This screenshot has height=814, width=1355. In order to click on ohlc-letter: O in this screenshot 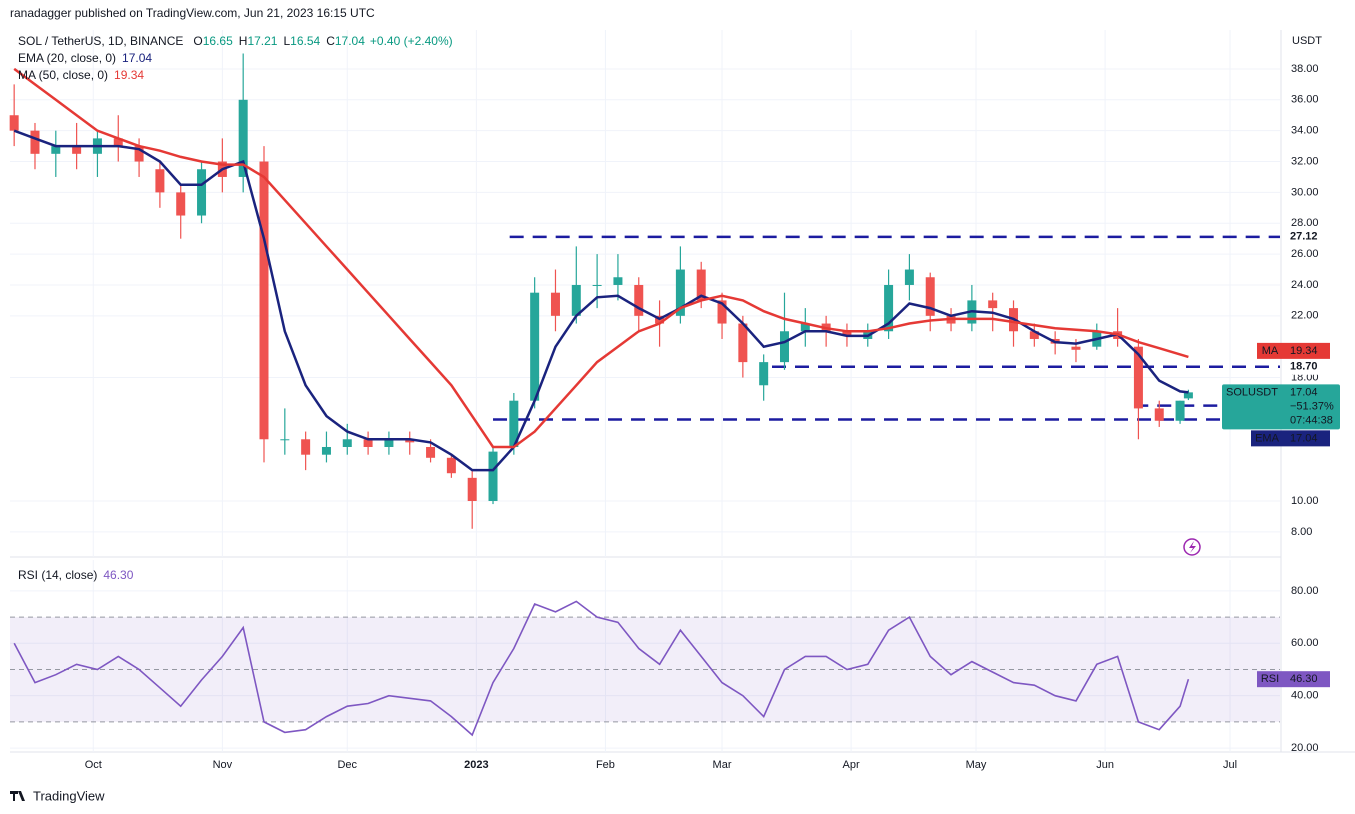, I will do `click(197, 41)`.